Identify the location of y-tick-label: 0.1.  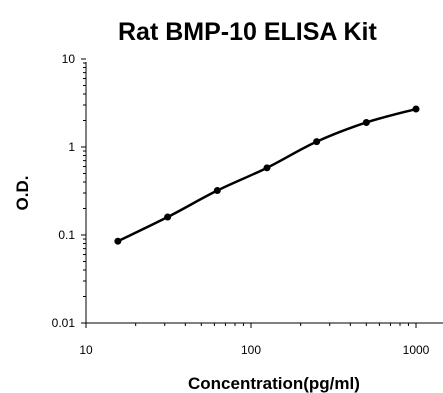
(66, 235).